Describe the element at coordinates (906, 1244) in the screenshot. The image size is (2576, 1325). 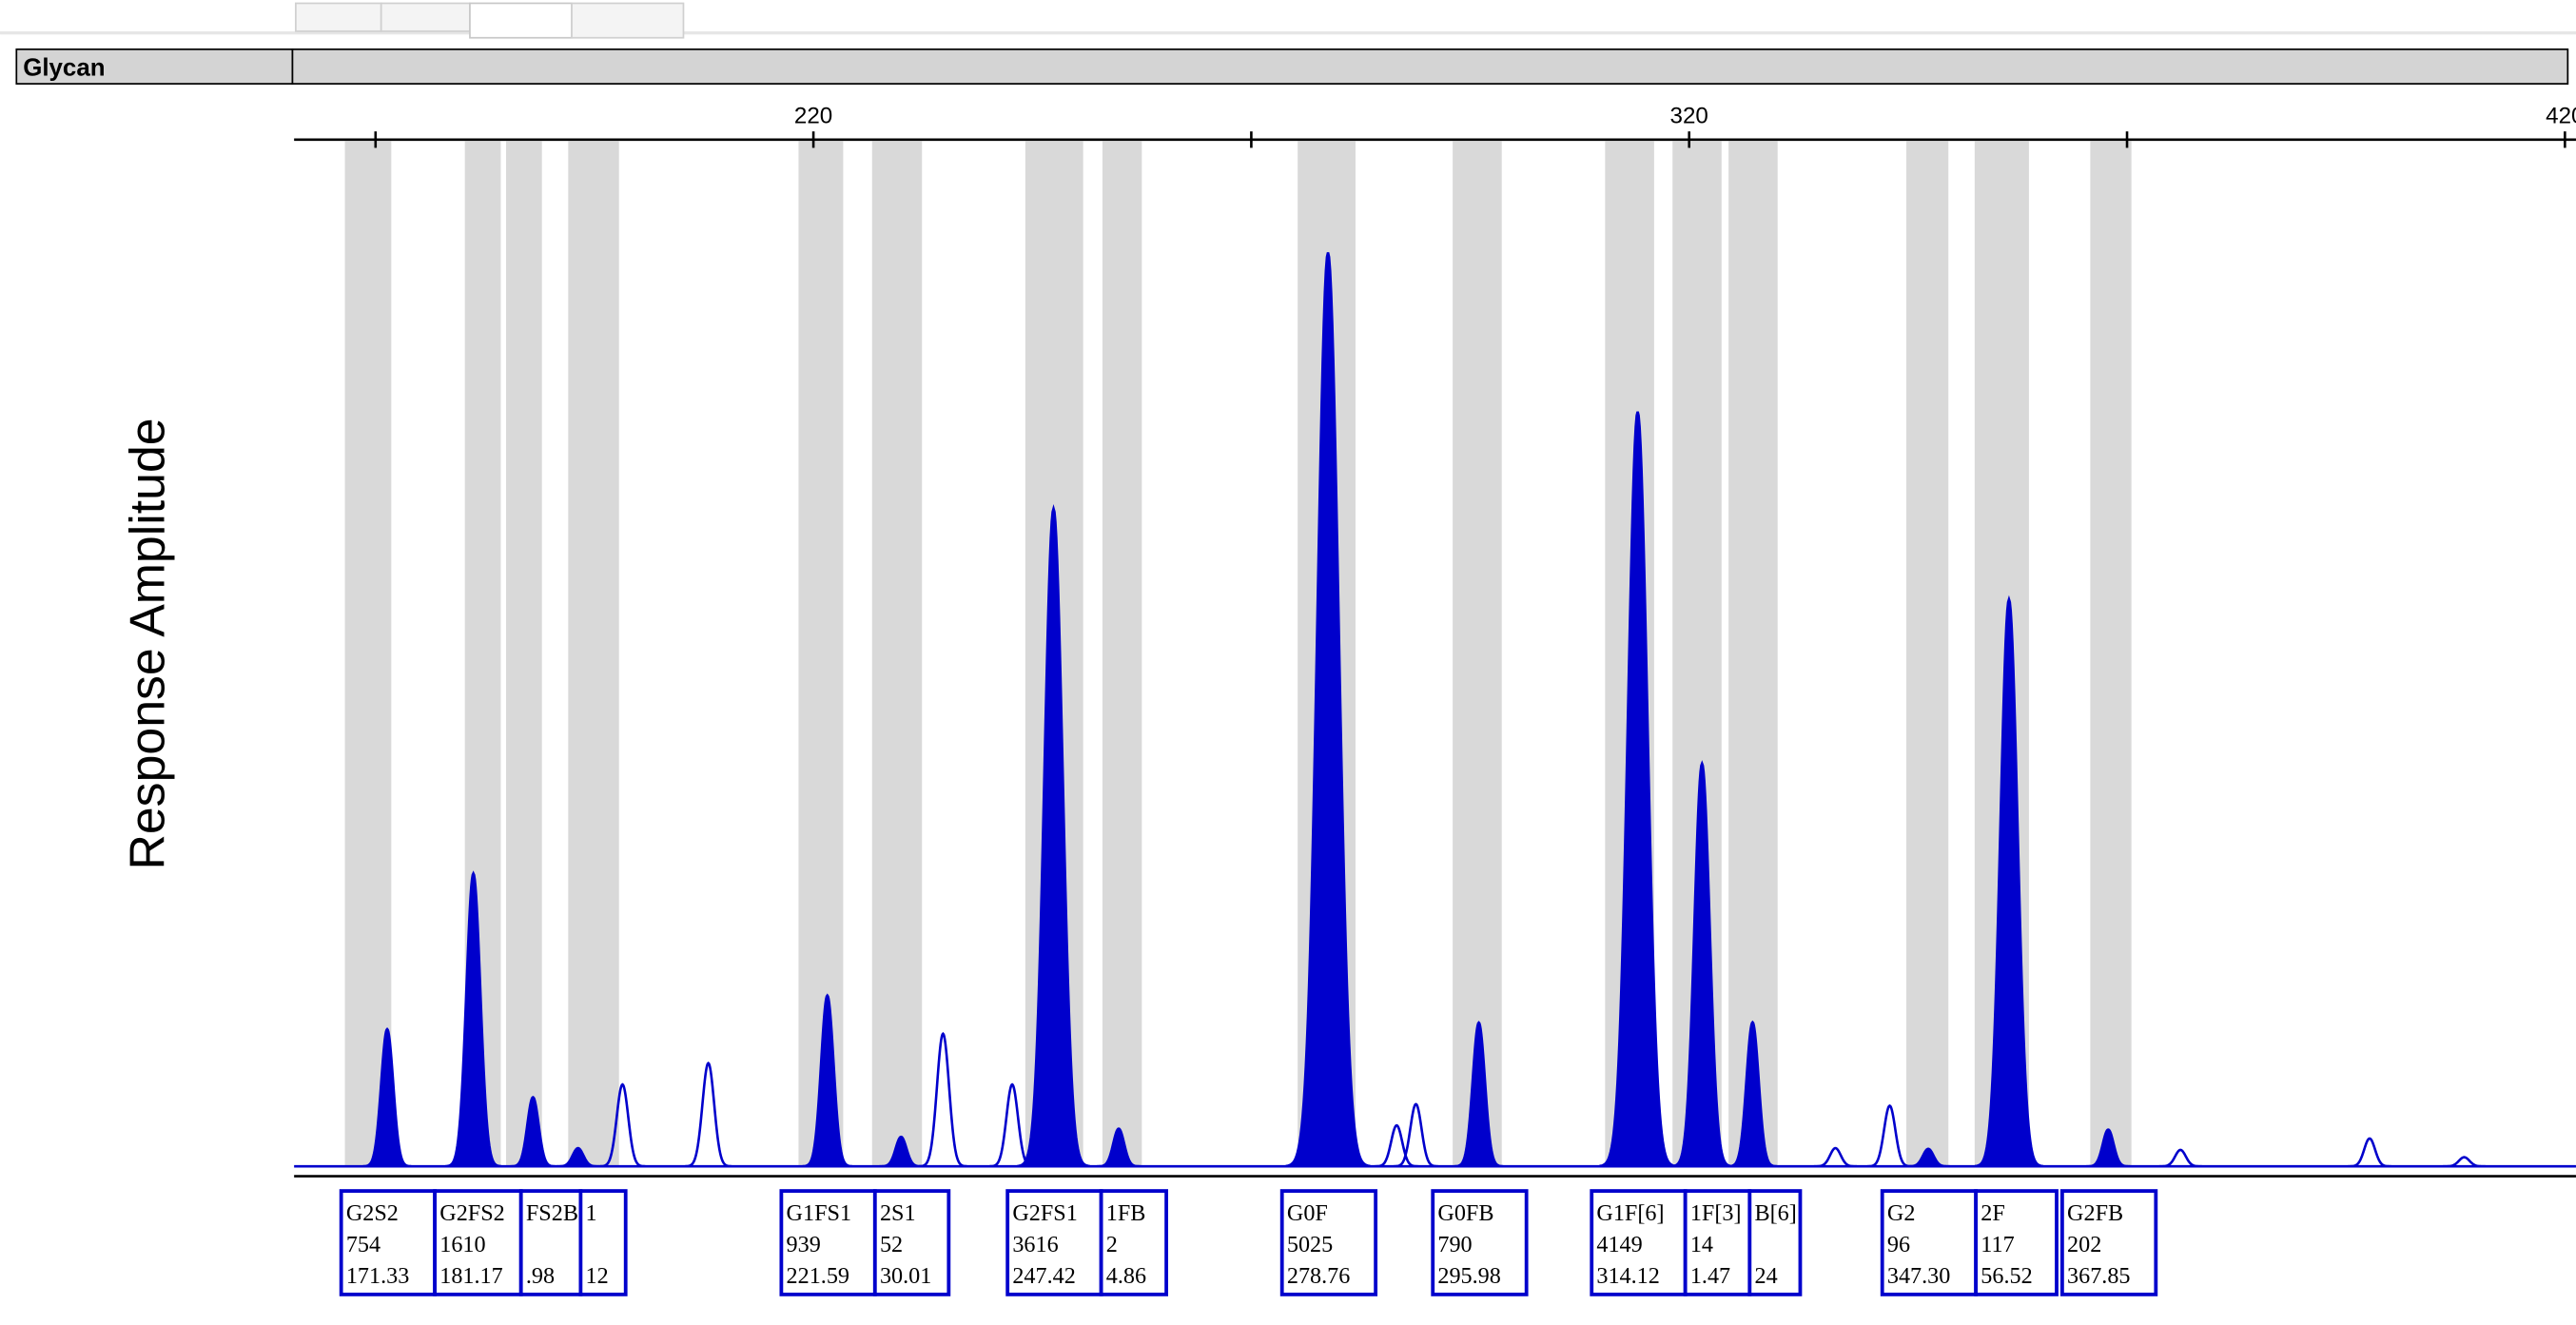
I see `peak-label: 2S1 52 30.01` at that location.